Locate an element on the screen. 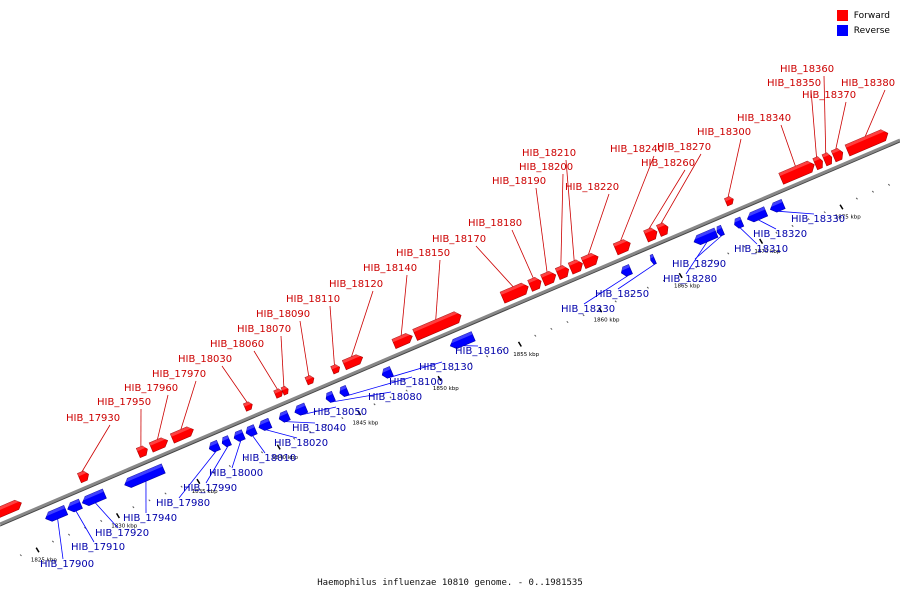 Image resolution: width=900 pixels, height=600 pixels. tick-label: 1825 kbp is located at coordinates (44, 561).